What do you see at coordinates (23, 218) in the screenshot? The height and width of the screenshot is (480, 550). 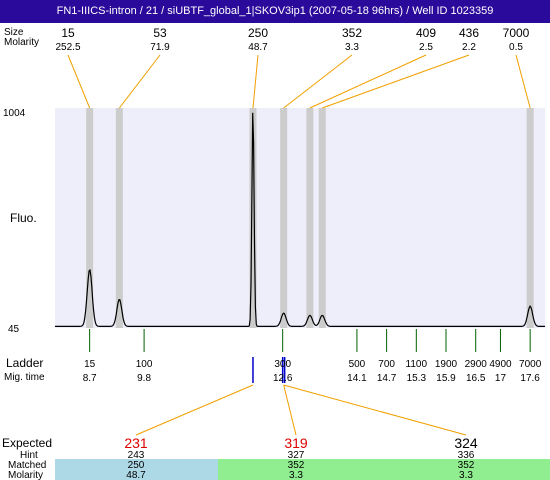 I see `fluo-axis-label: Fluo.` at bounding box center [23, 218].